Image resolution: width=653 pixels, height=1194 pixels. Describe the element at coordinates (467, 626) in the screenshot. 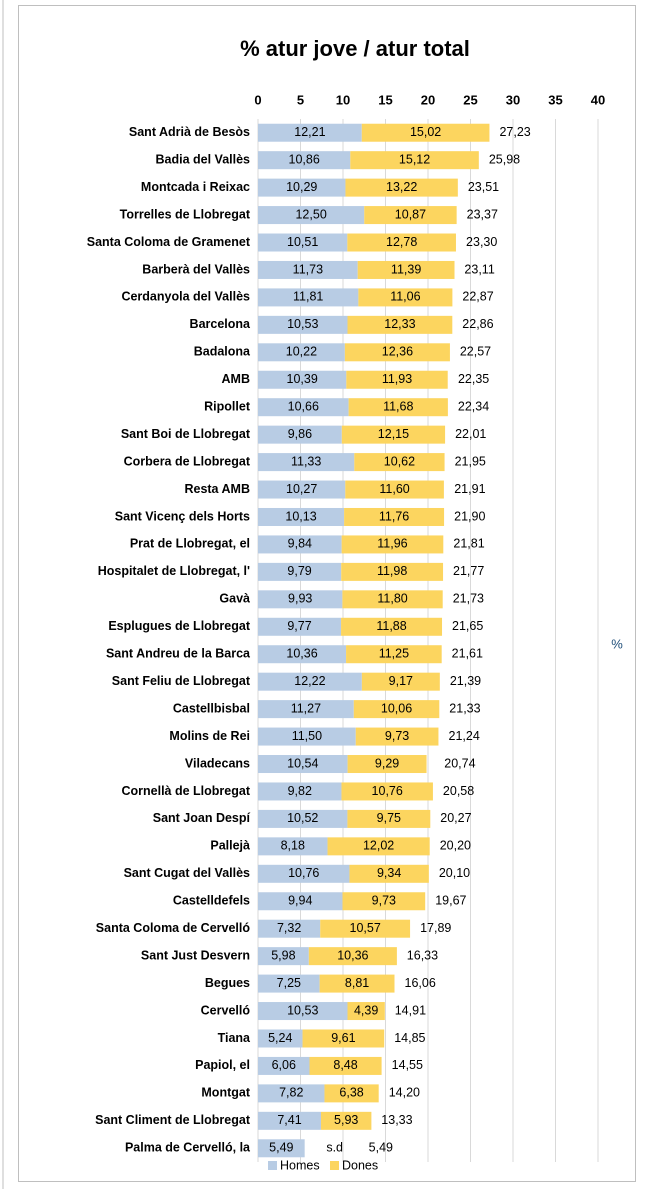

I see `total-label: 21,65` at that location.